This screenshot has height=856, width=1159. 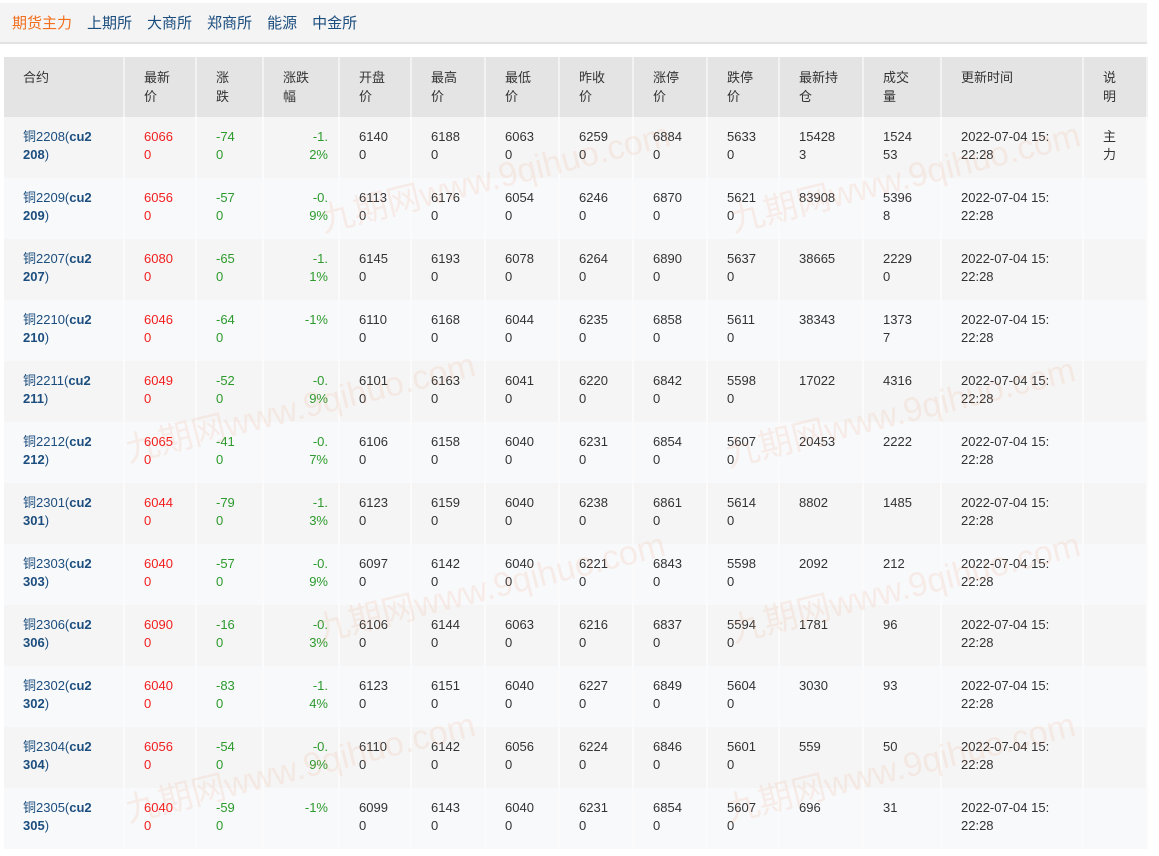 I want to click on change-value: -650, so click(x=225, y=267).